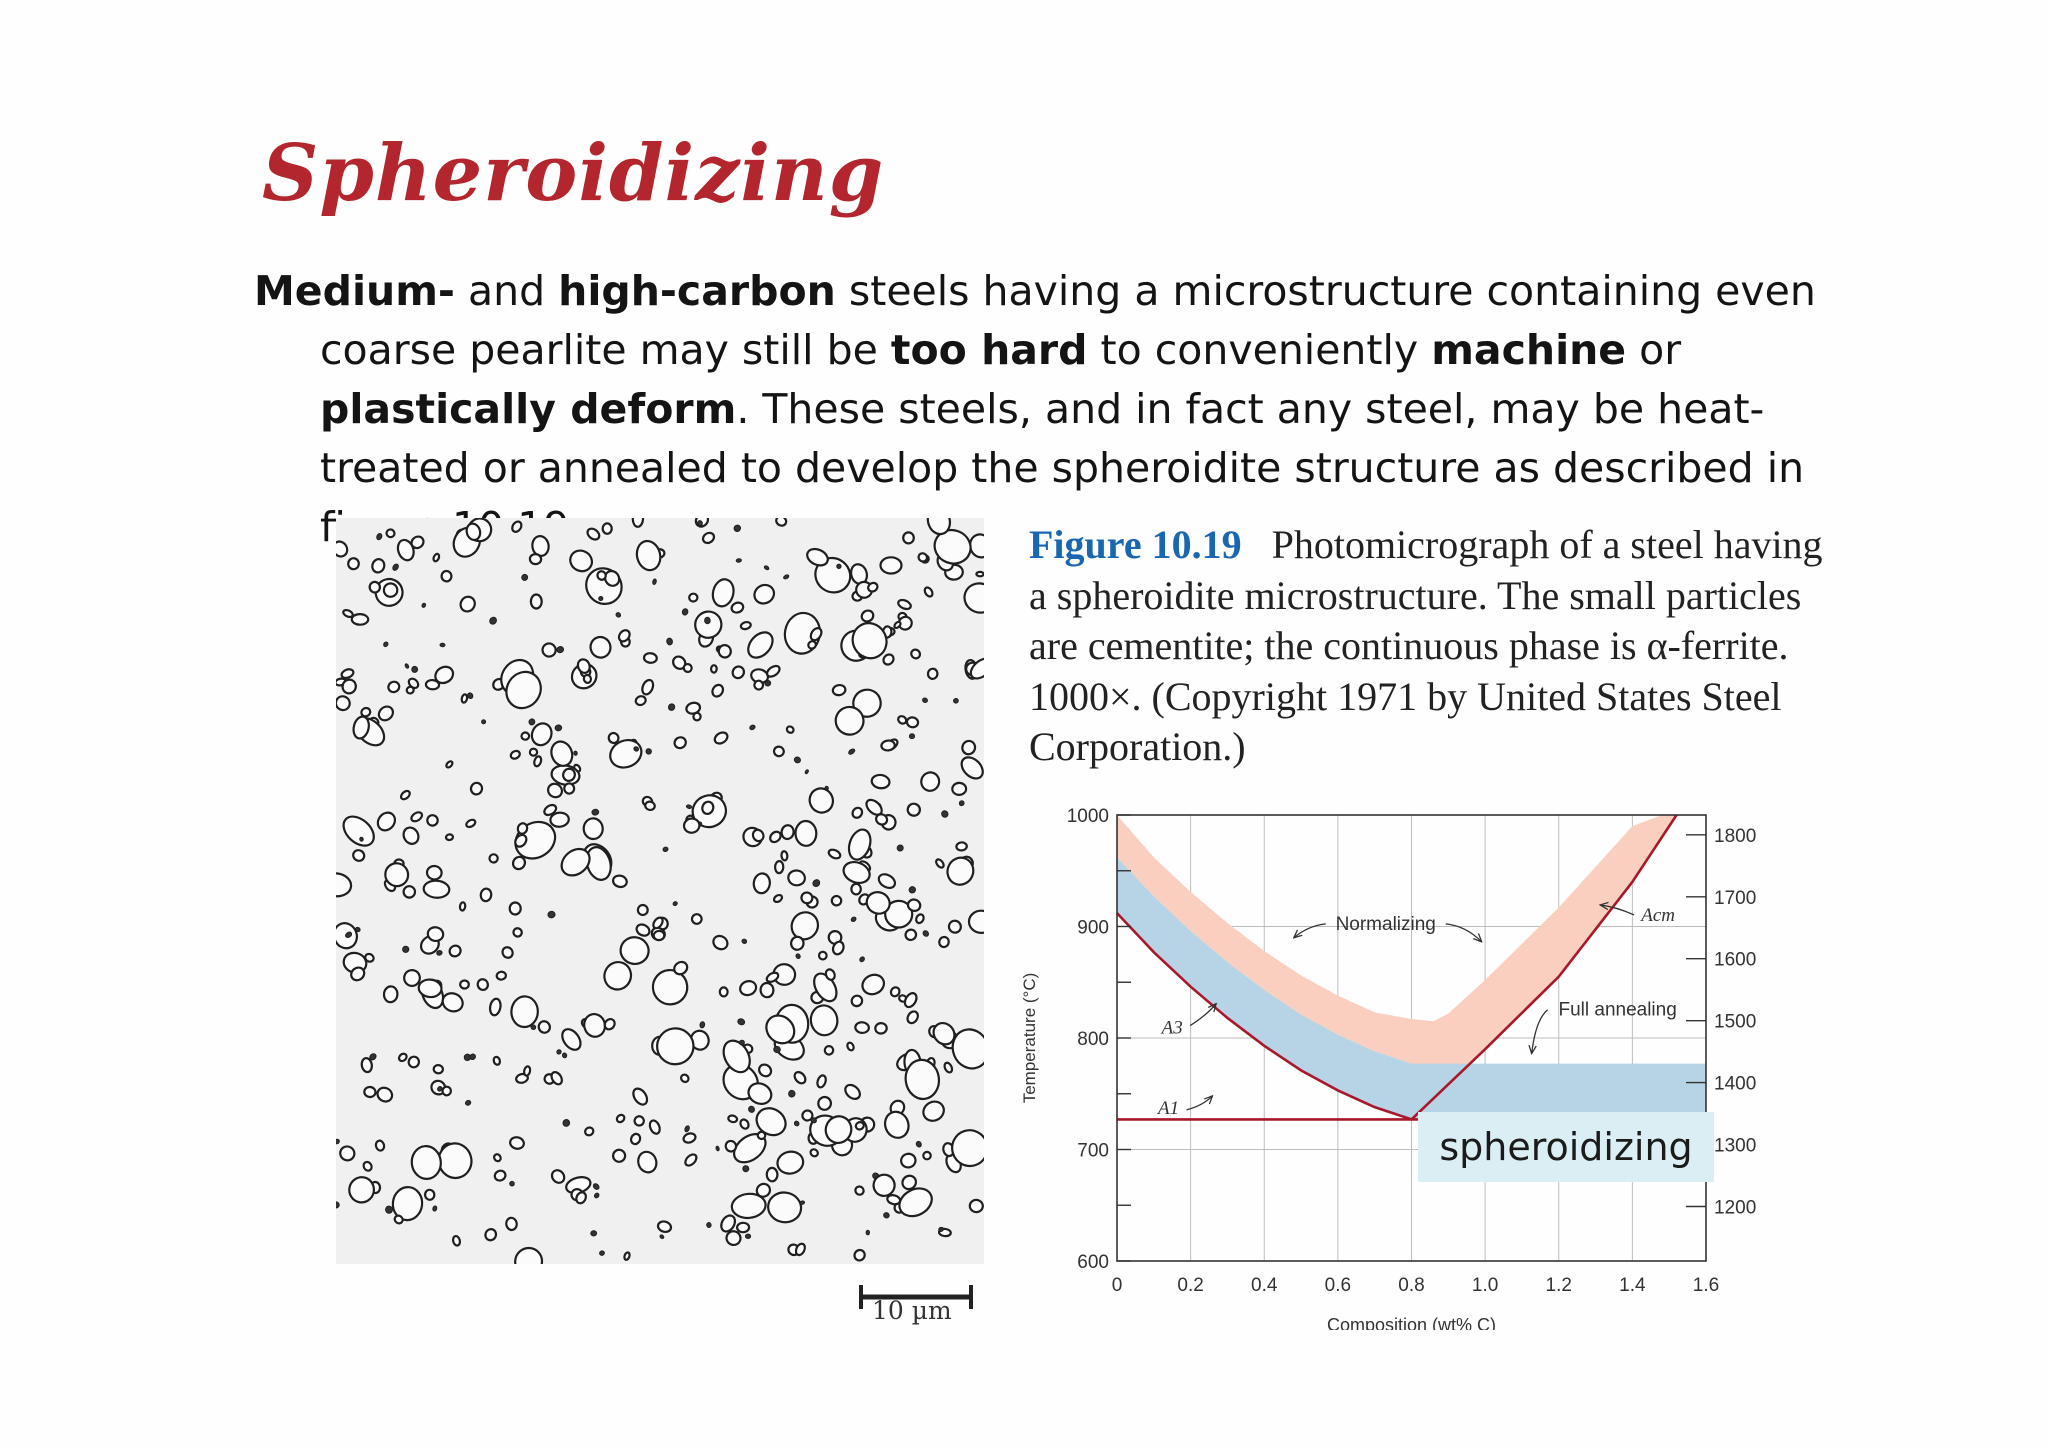 The width and height of the screenshot is (2048, 1448). I want to click on y-right-tick-label: 1300, so click(1735, 1146).